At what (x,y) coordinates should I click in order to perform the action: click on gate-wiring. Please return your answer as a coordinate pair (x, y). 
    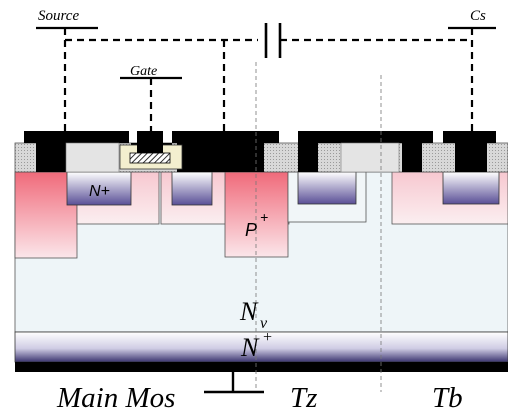
    Looking at the image, I should click on (151, 103).